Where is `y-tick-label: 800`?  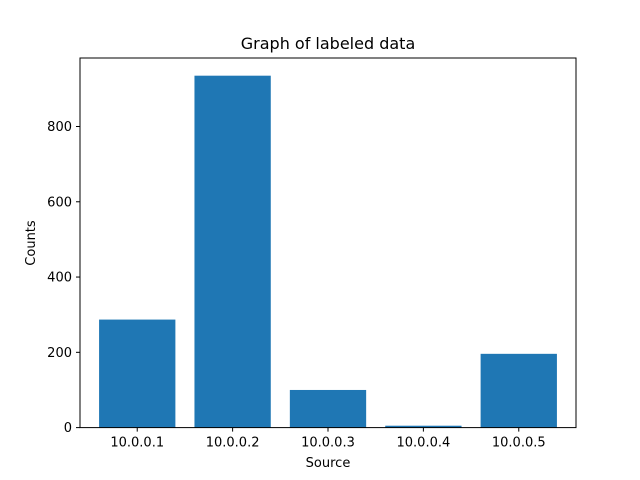
y-tick-label: 800 is located at coordinates (59, 127).